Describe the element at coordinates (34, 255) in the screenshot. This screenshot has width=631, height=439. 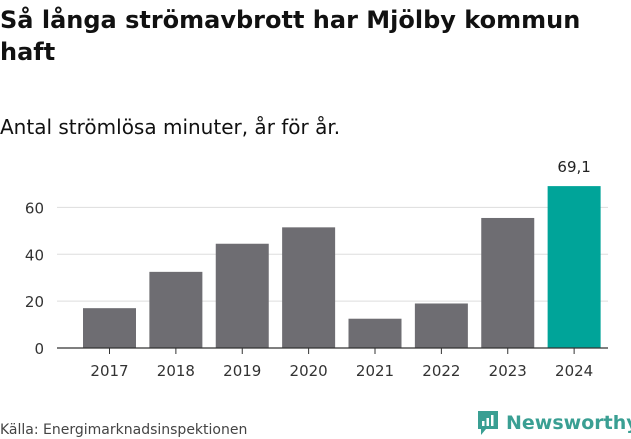
I see `y-tick-label: 40` at that location.